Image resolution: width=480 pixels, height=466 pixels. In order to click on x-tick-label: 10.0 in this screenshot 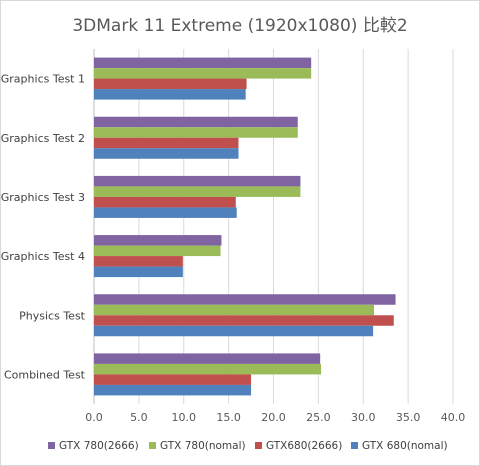, I will do `click(184, 417)`.